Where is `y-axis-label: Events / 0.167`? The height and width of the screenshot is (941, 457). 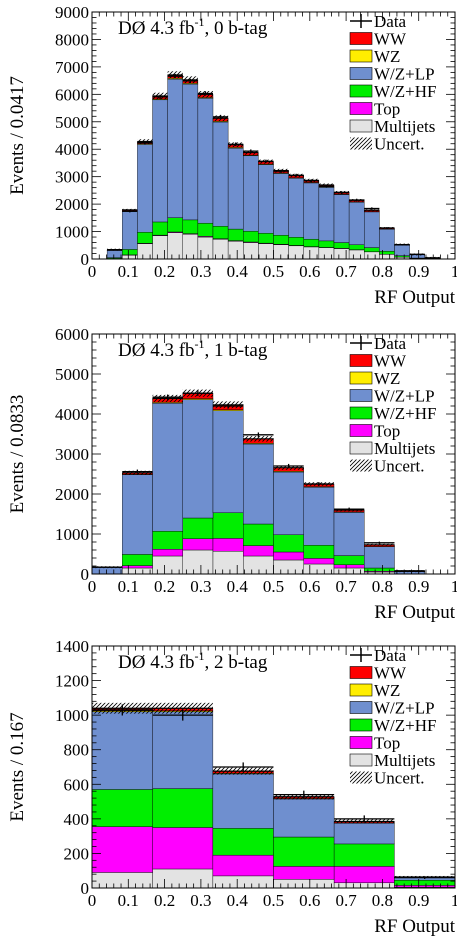 y-axis-label: Events / 0.167 is located at coordinates (17, 766).